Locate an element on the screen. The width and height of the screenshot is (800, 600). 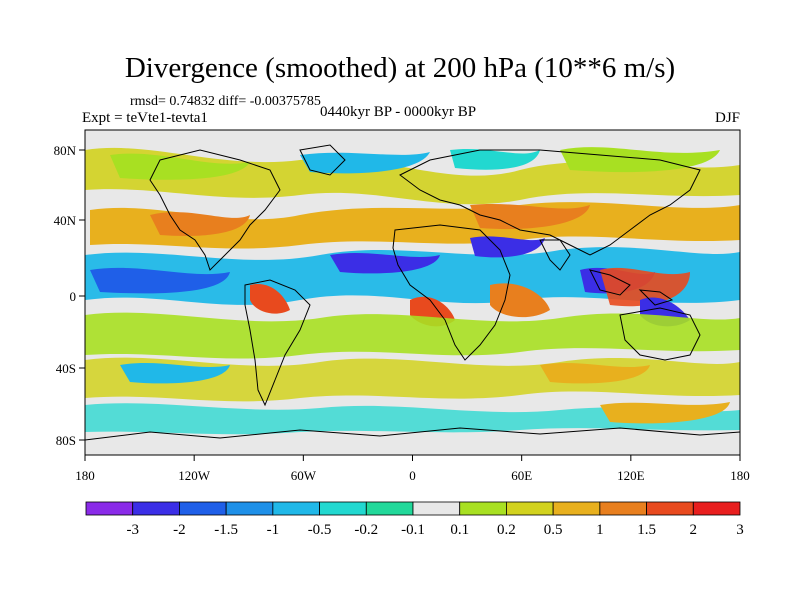
lon-label: 120W is located at coordinates (194, 475).